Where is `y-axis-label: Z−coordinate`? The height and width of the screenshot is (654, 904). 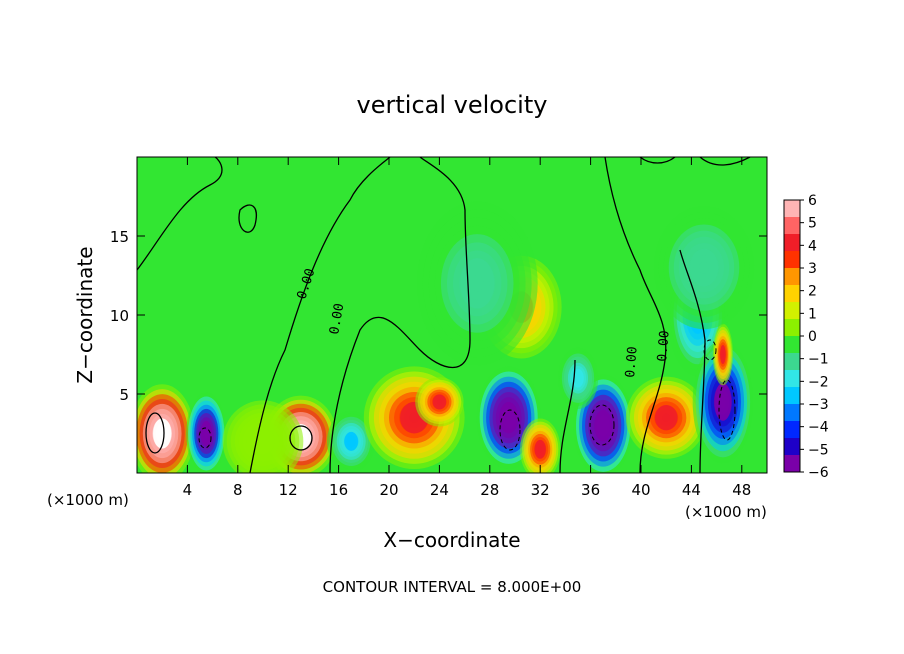
y-axis-label: Z−coordinate is located at coordinates (85, 314).